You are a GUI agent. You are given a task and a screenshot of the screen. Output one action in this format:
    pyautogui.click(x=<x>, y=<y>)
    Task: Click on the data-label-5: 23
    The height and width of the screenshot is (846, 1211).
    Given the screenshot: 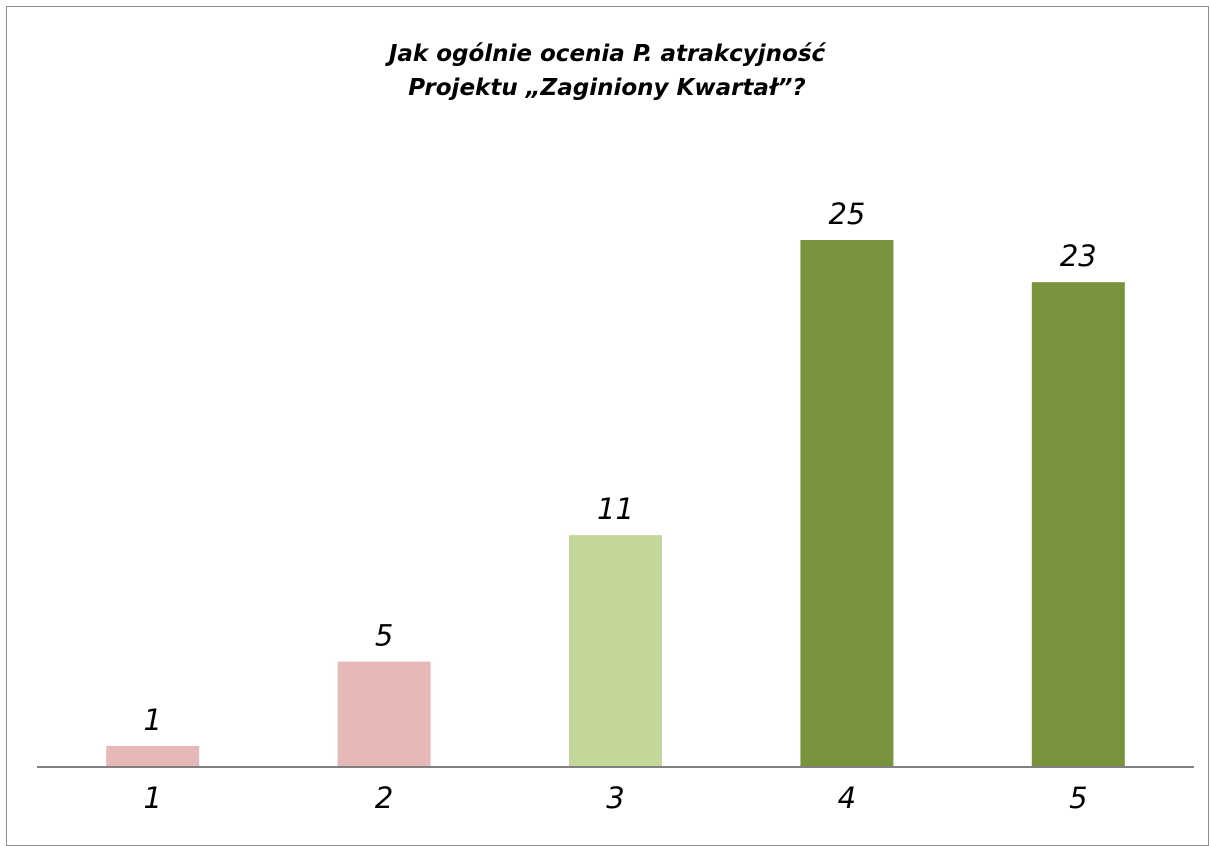 What is the action you would take?
    pyautogui.click(x=1078, y=256)
    